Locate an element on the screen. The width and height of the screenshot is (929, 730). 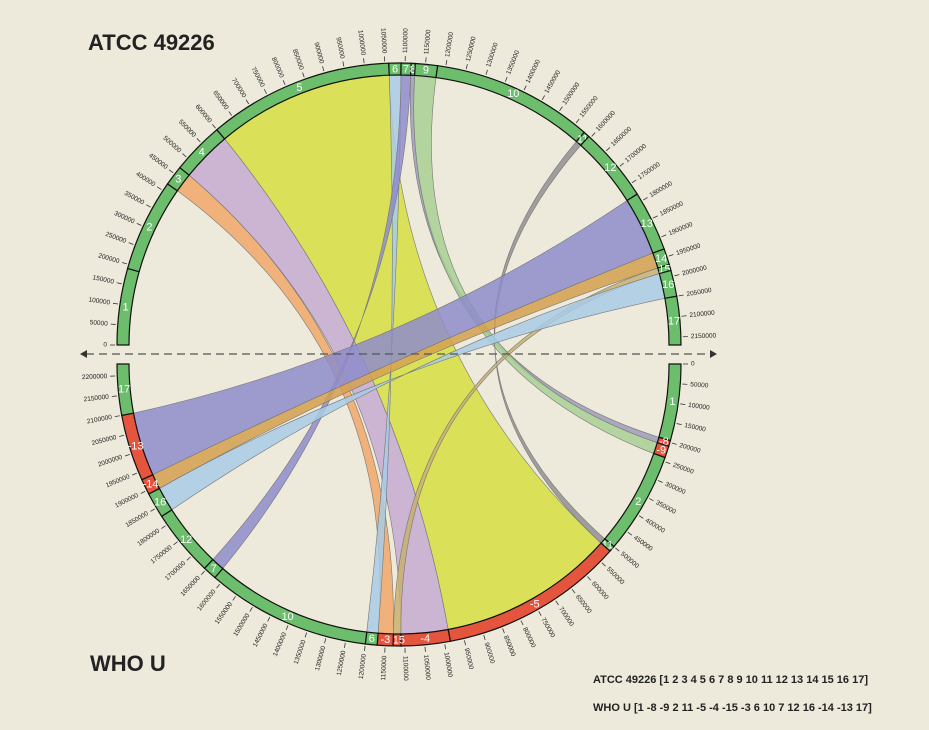
block-label: -5 is located at coordinates (535, 605).